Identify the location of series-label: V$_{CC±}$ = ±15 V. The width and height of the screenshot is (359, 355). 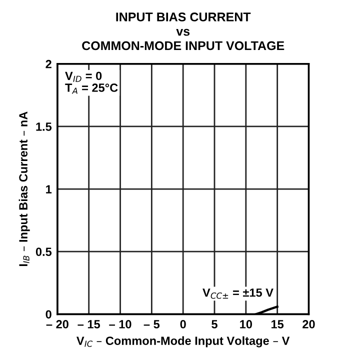
(238, 293).